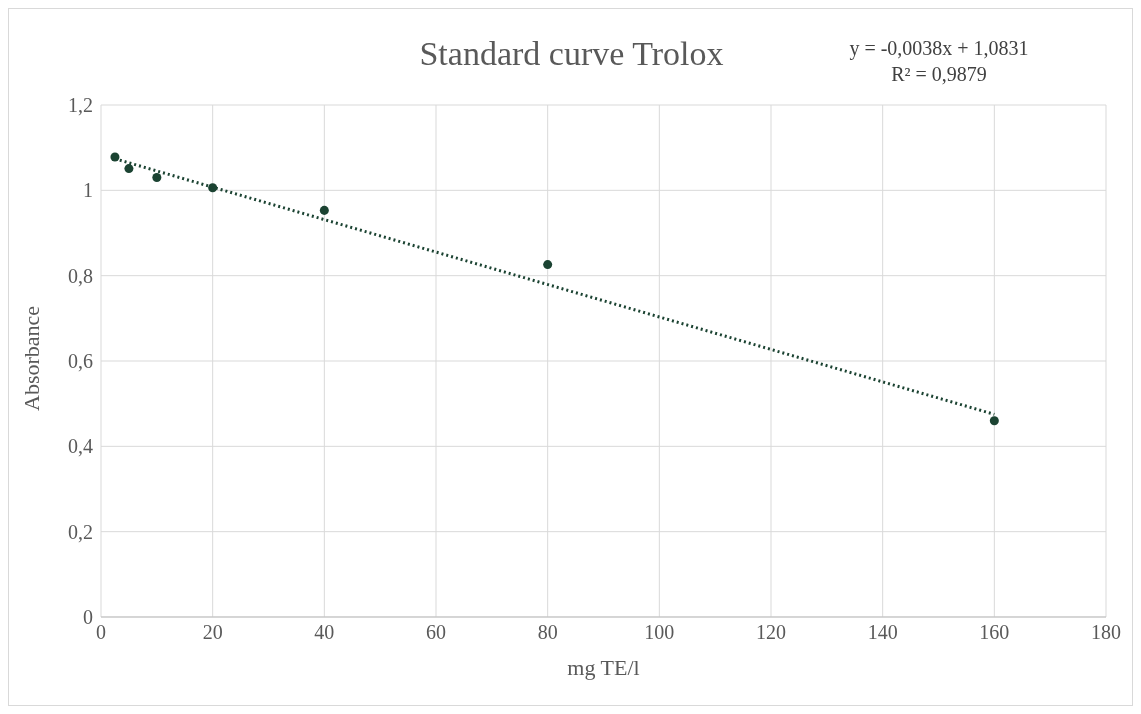  Describe the element at coordinates (80, 275) in the screenshot. I see `y-tick-label: 0,8` at that location.